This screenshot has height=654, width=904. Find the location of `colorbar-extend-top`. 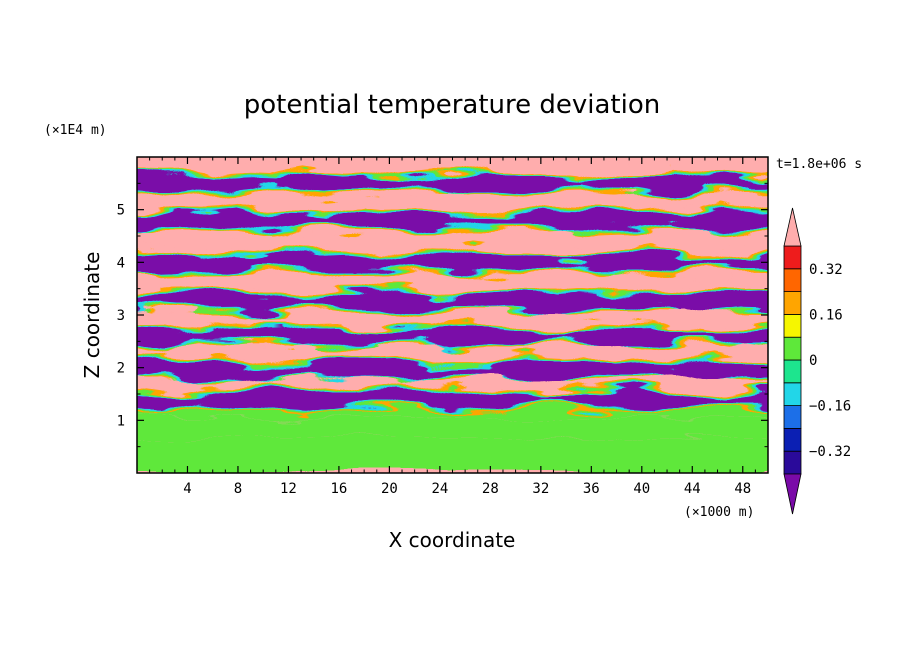

colorbar-extend-top is located at coordinates (792, 227).